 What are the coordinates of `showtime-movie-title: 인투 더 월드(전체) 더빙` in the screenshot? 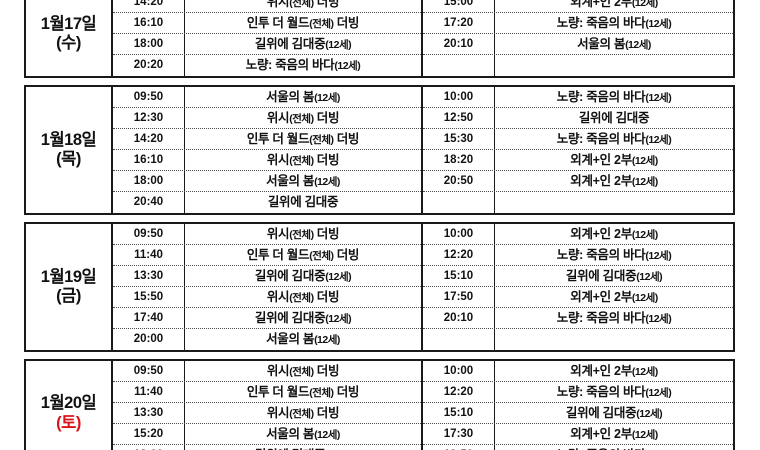 It's located at (303, 23).